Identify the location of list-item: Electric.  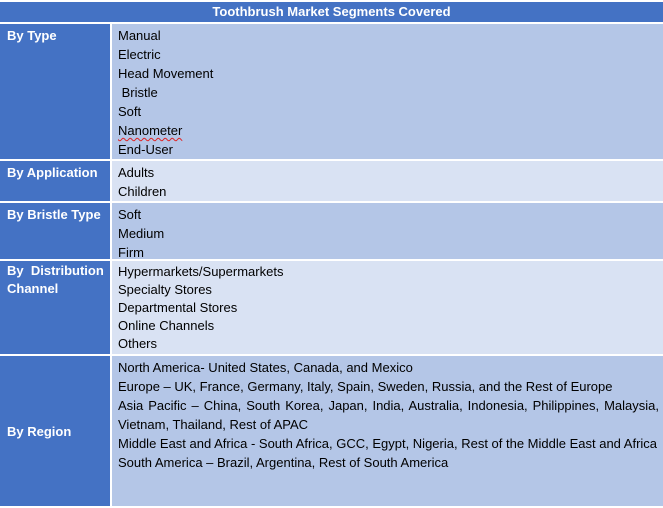
(139, 54).